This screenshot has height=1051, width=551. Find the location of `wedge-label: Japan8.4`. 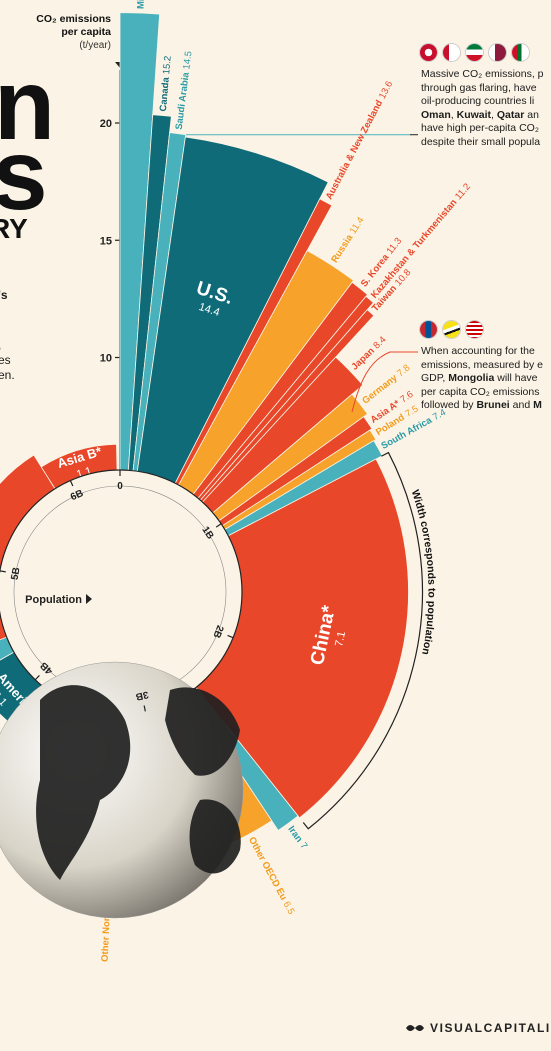

wedge-label: Japan8.4 is located at coordinates (368, 353).